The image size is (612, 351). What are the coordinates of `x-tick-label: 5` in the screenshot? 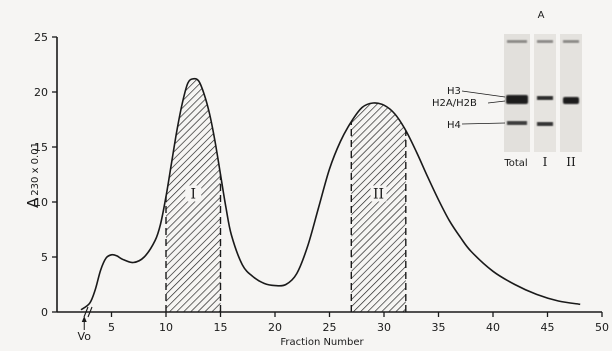 It's located at (111, 327).